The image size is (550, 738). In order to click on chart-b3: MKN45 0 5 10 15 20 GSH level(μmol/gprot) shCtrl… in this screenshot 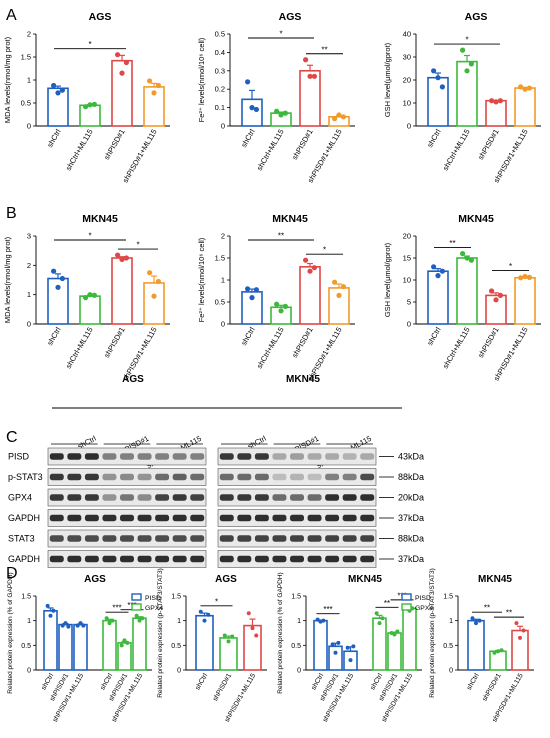, I will do `click(462, 297)`.